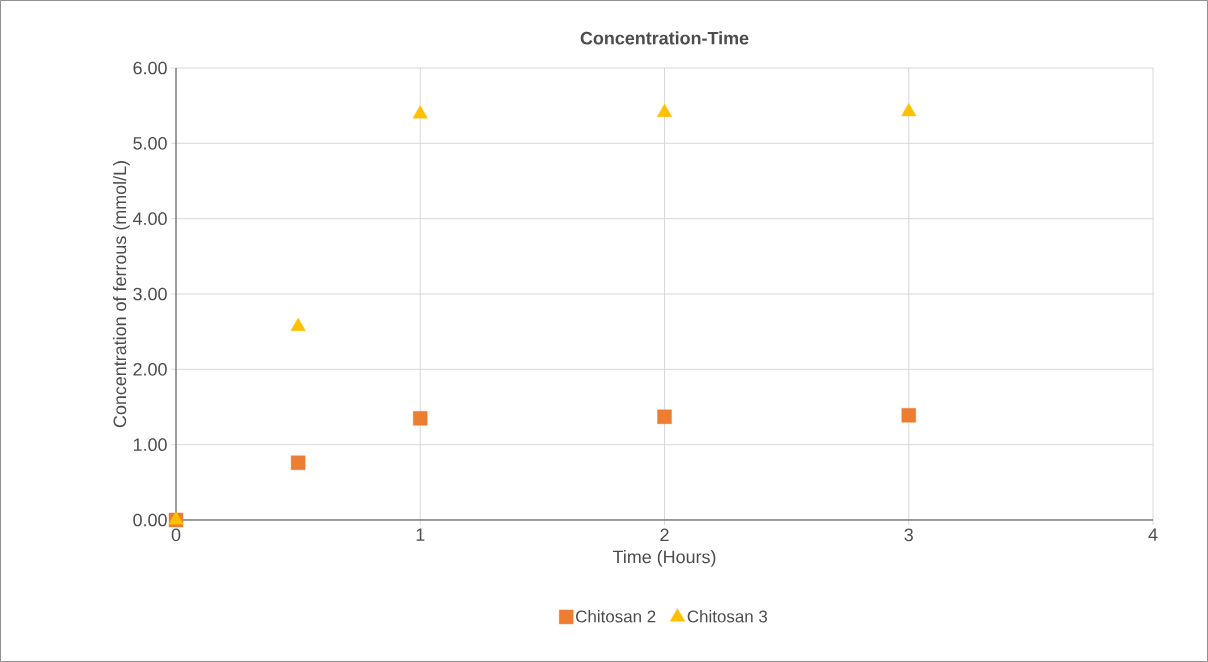  I want to click on y-tick-label: 1.00, so click(150, 444).